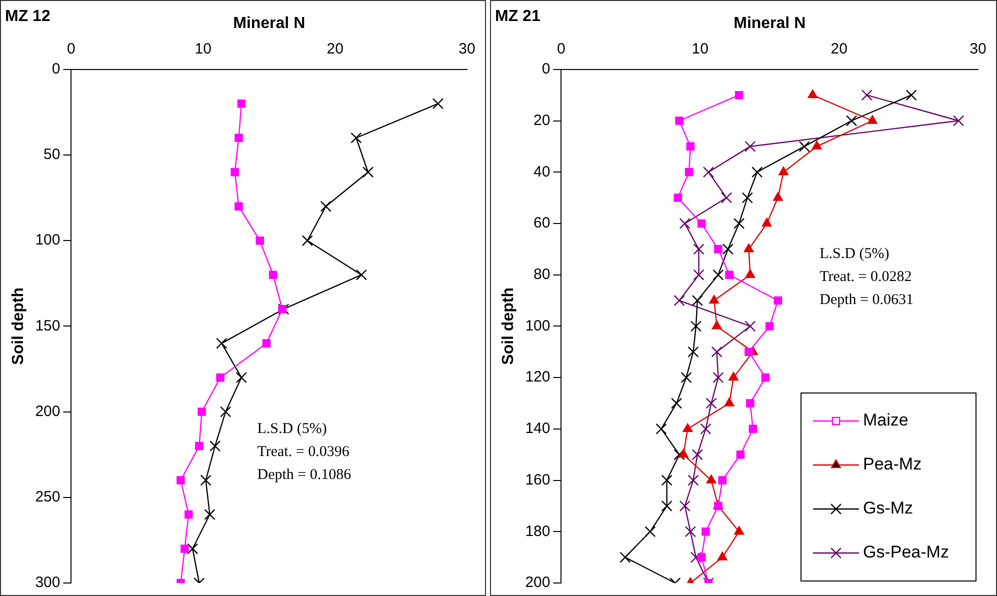 This screenshot has height=596, width=997. Describe the element at coordinates (47, 325) in the screenshot. I see `y-tick-label: 150` at that location.